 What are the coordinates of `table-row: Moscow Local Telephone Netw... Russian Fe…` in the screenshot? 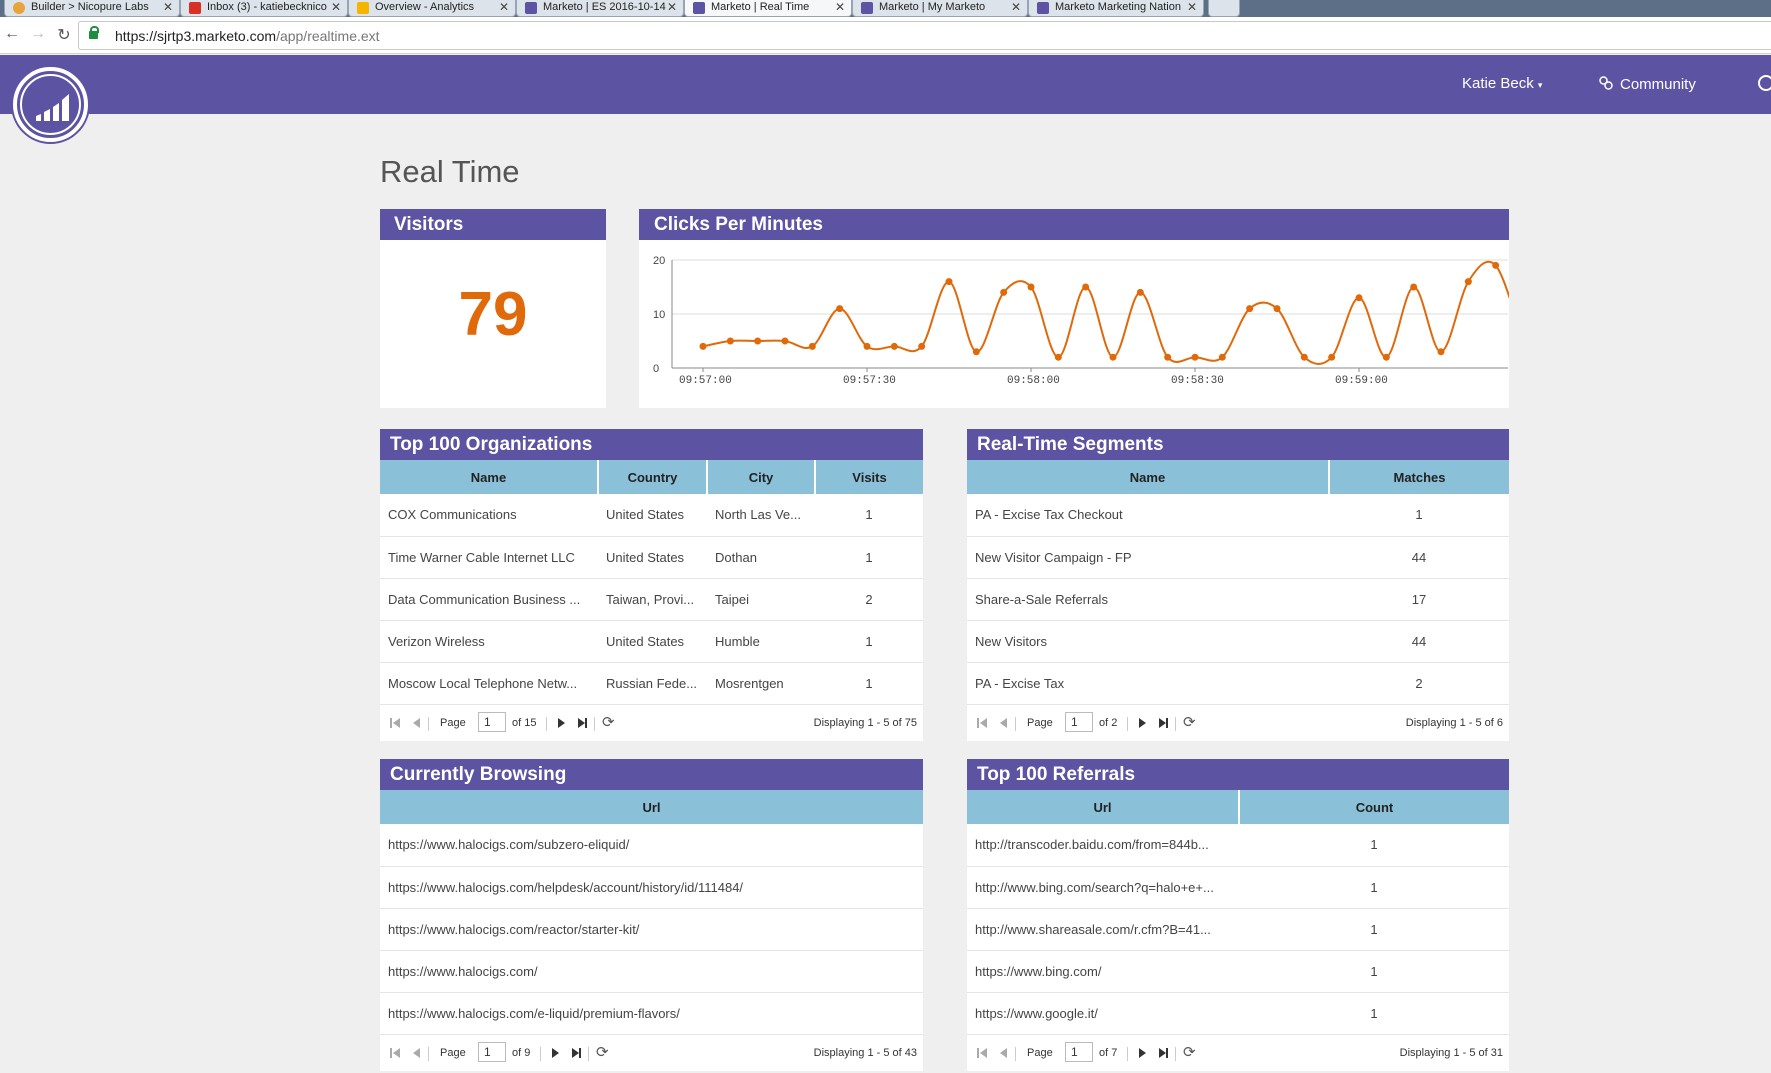 It's located at (651, 683).